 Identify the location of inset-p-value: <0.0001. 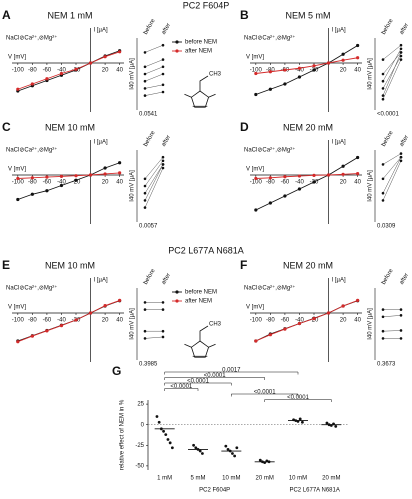
(388, 115).